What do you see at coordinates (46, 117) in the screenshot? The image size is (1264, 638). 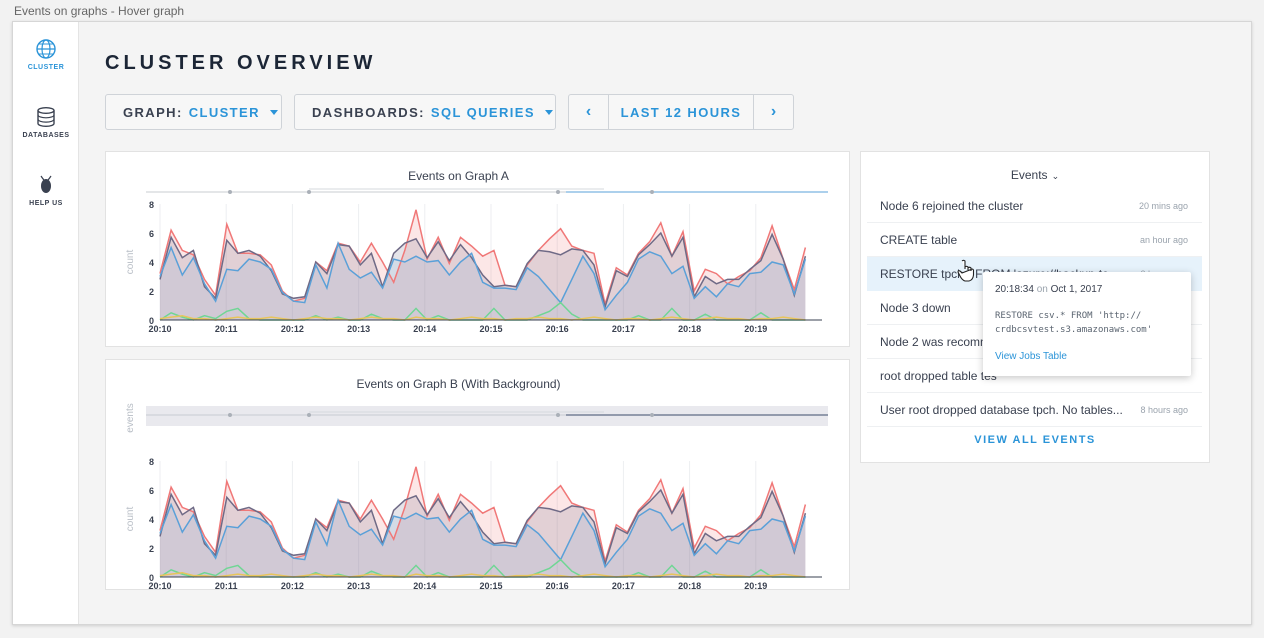 I see `database-icon` at bounding box center [46, 117].